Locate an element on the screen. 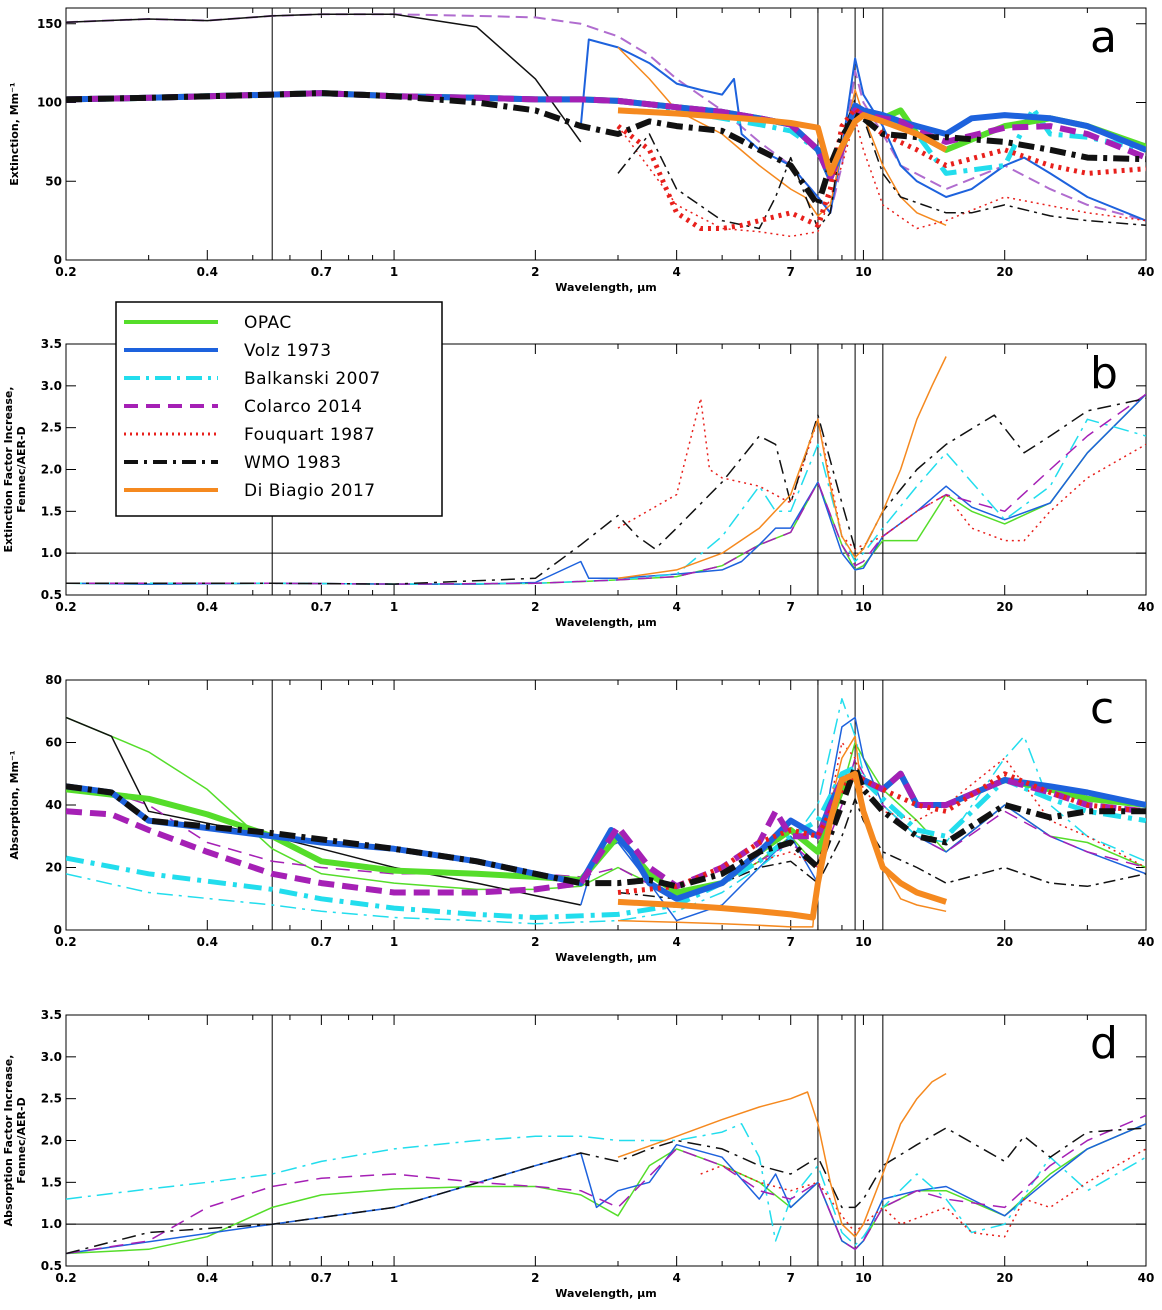 Image resolution: width=1162 pixels, height=1310 pixels. legend-label: Colarco 2014 is located at coordinates (303, 407).